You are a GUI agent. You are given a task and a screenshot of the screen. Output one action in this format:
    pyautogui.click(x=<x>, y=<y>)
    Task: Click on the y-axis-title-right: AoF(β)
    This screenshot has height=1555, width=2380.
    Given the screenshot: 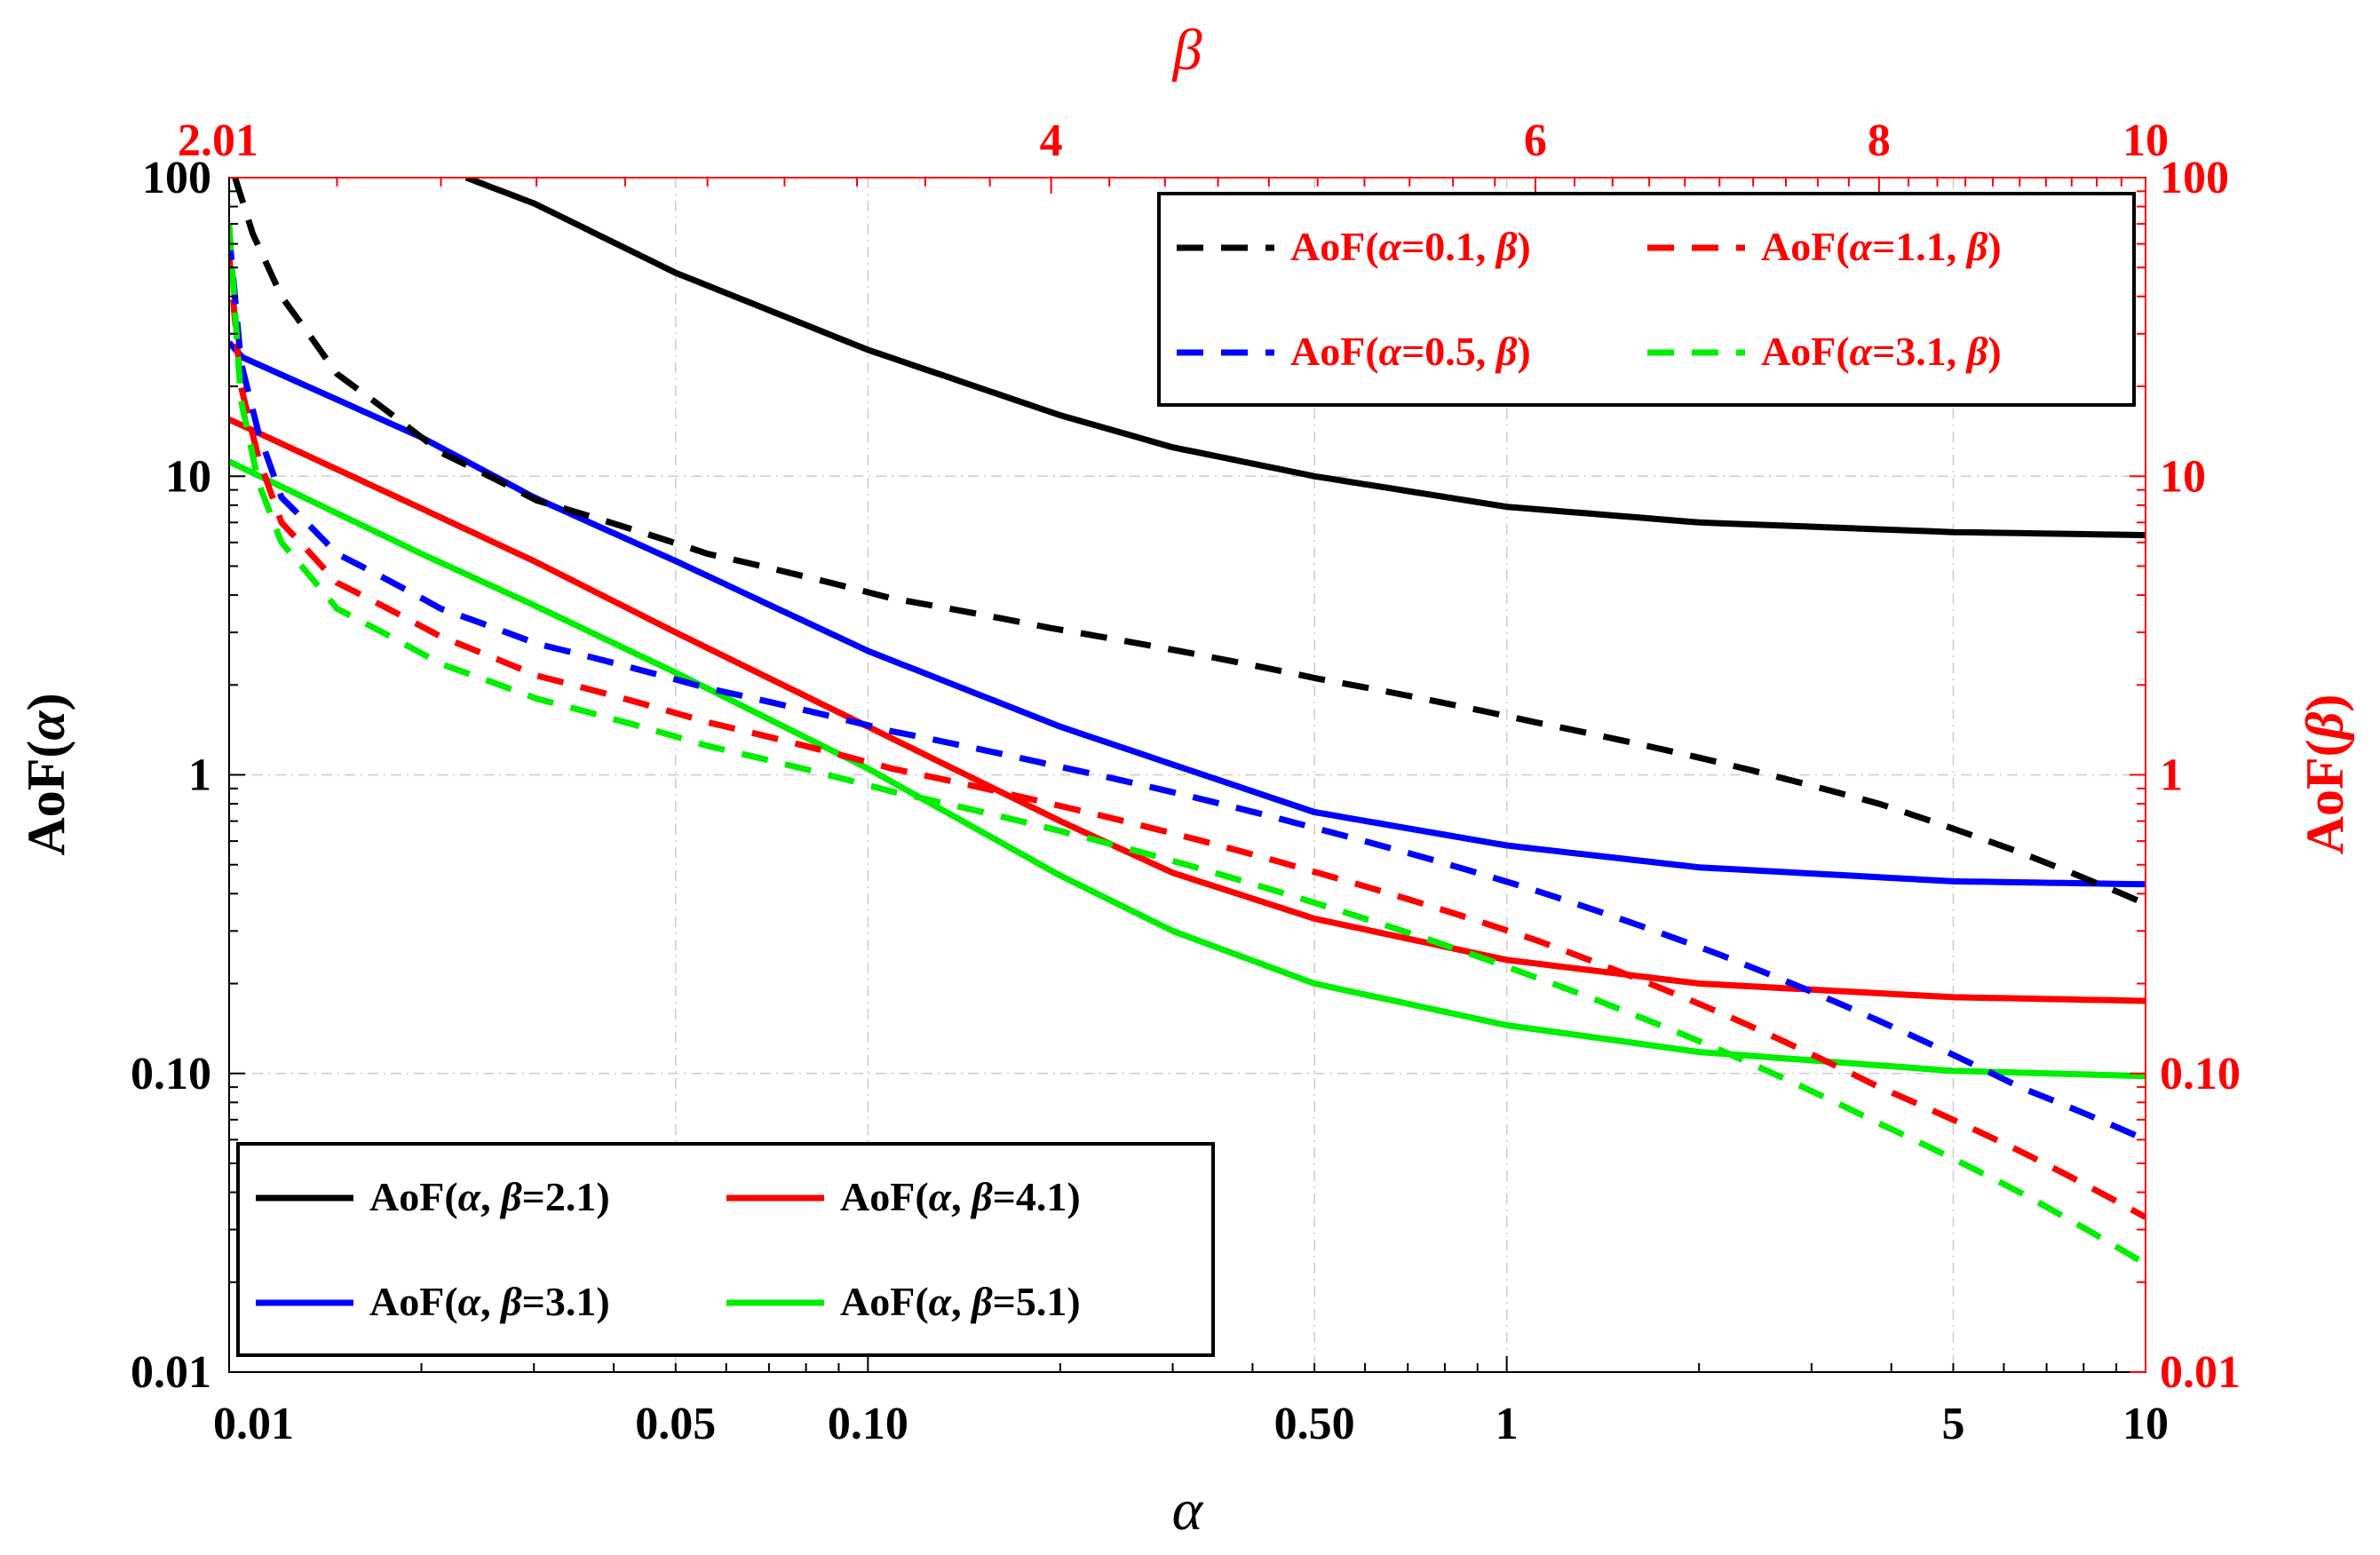 What is the action you would take?
    pyautogui.click(x=2325, y=775)
    